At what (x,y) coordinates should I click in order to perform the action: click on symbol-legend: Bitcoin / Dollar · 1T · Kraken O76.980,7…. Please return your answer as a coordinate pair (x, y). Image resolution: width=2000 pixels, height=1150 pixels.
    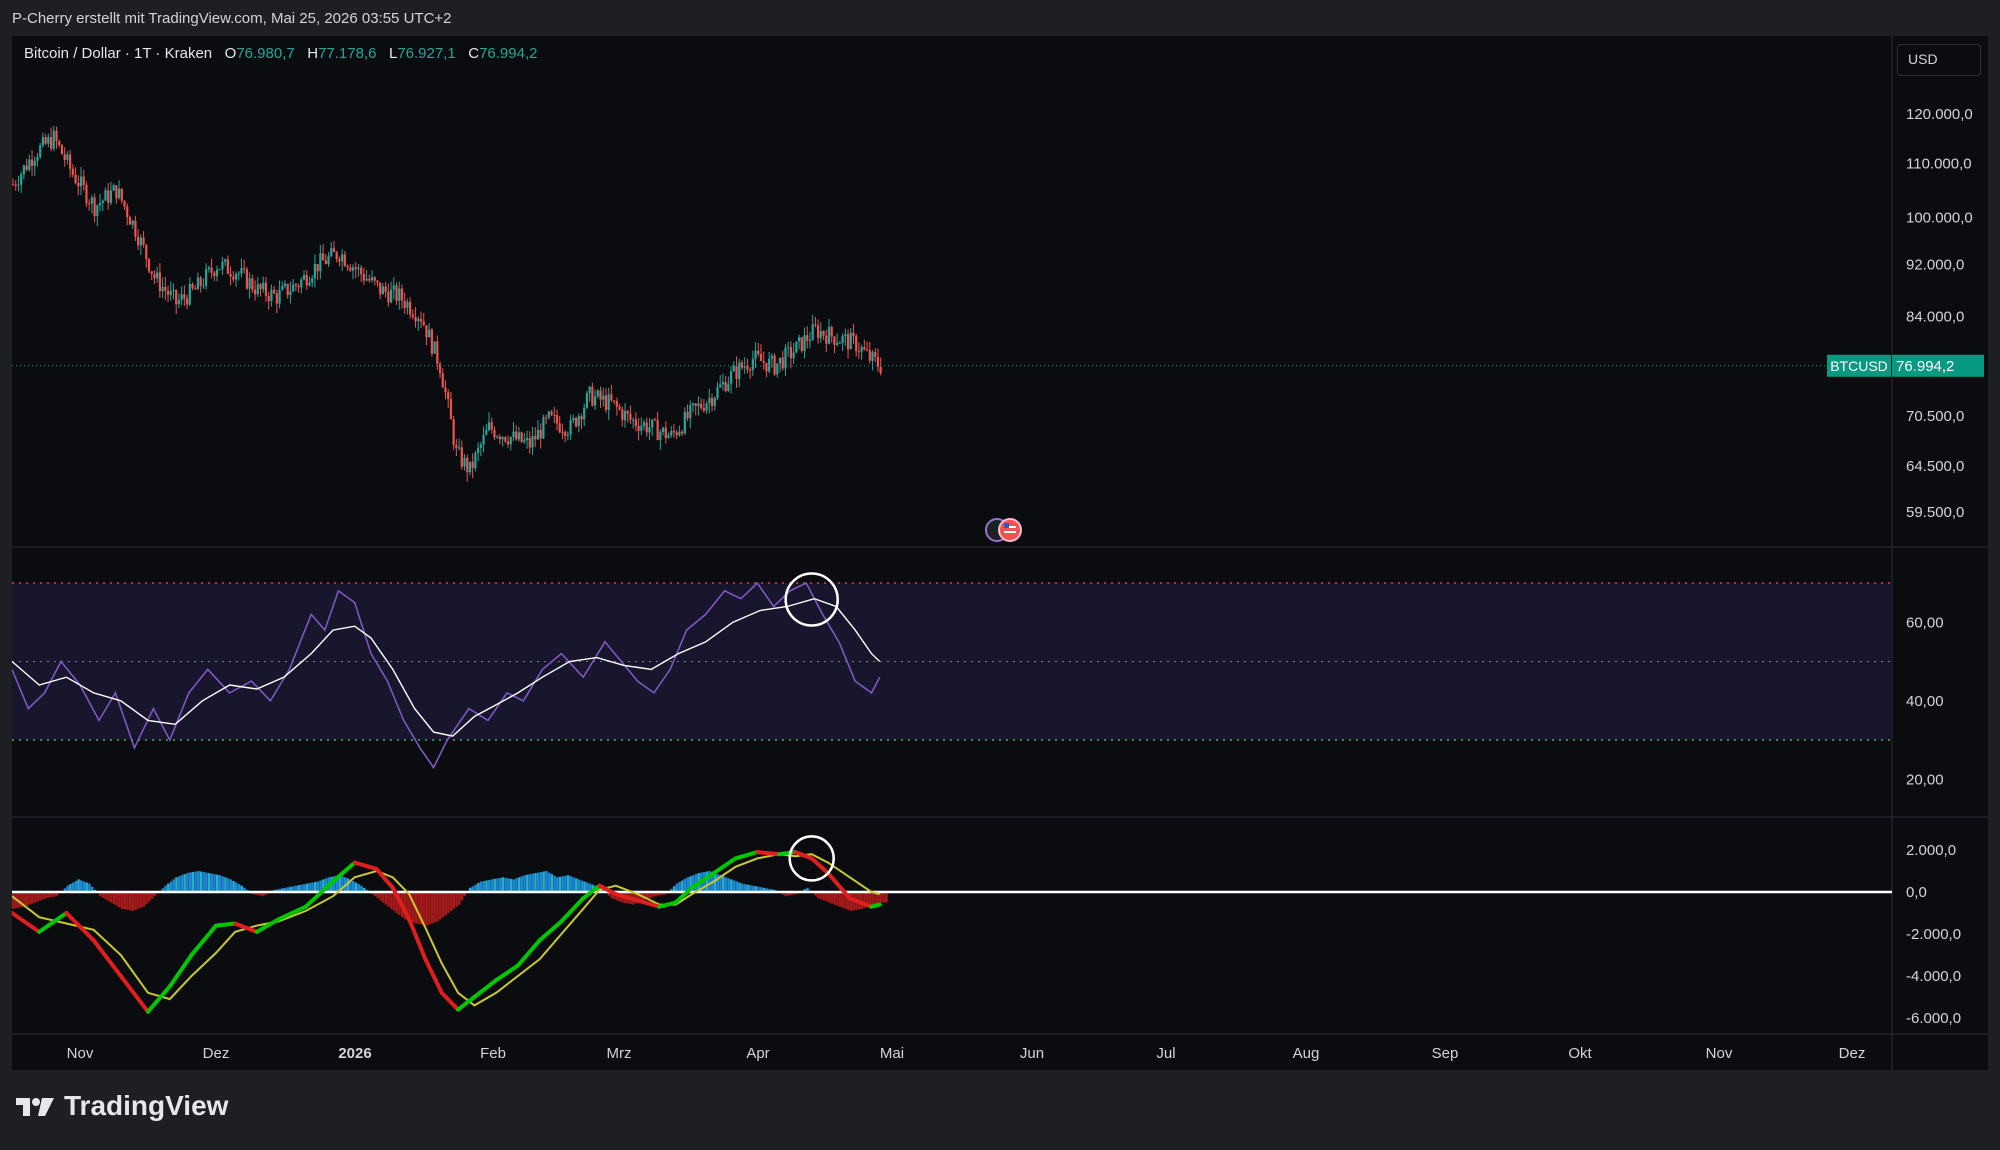
    Looking at the image, I should click on (280, 53).